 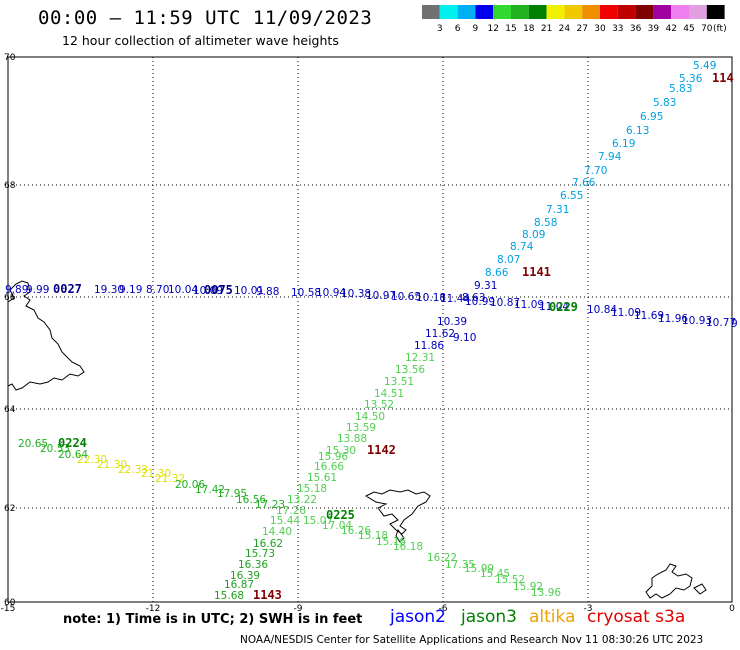 What do you see at coordinates (505, 303) in the screenshot?
I see `swh-value: 10.87` at bounding box center [505, 303].